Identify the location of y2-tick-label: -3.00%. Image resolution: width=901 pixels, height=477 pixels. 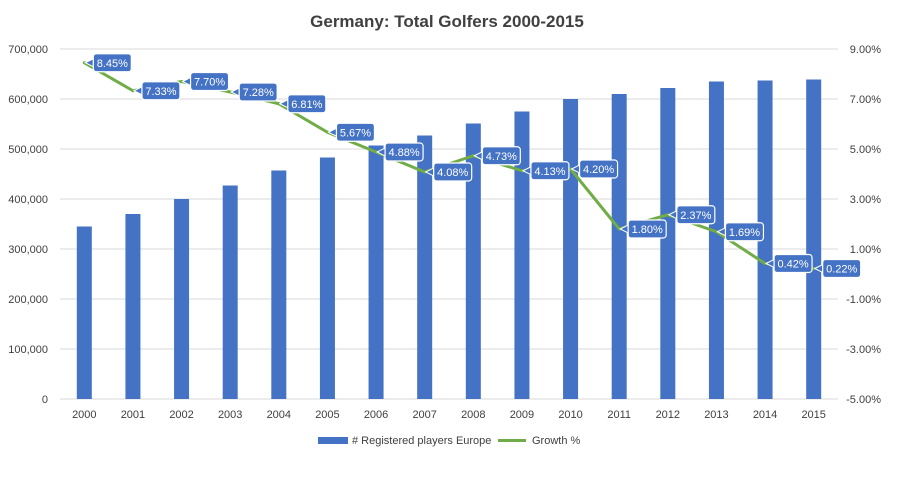
(863, 350).